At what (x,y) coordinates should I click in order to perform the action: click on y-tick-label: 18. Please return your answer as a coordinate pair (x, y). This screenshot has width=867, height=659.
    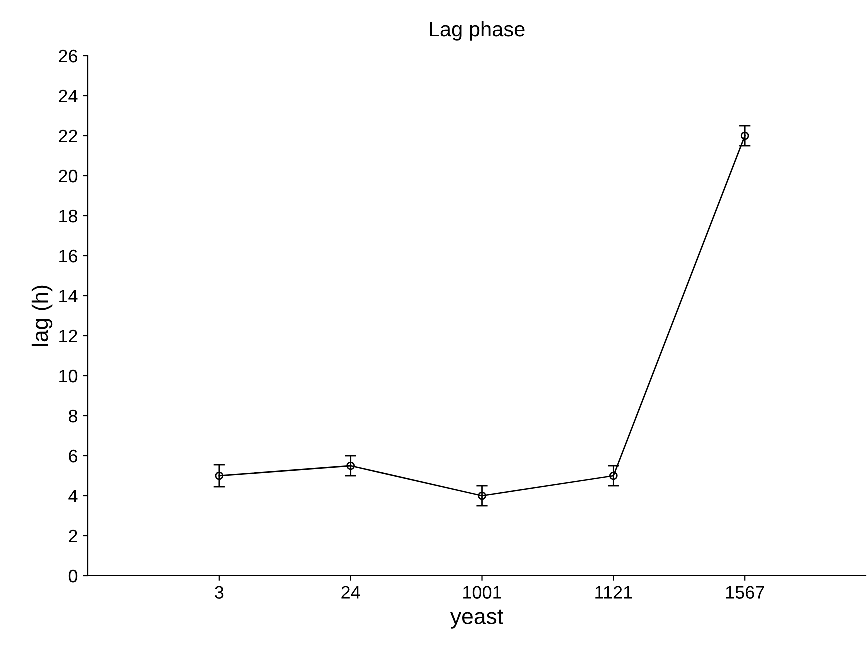
    Looking at the image, I should click on (69, 216).